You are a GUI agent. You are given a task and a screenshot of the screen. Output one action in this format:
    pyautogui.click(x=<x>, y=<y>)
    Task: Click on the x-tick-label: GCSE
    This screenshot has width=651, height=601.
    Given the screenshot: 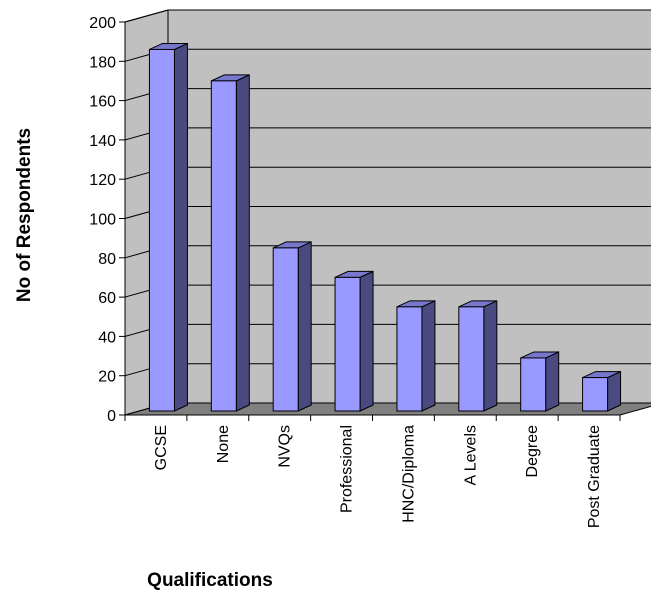 What is the action you would take?
    pyautogui.click(x=161, y=447)
    